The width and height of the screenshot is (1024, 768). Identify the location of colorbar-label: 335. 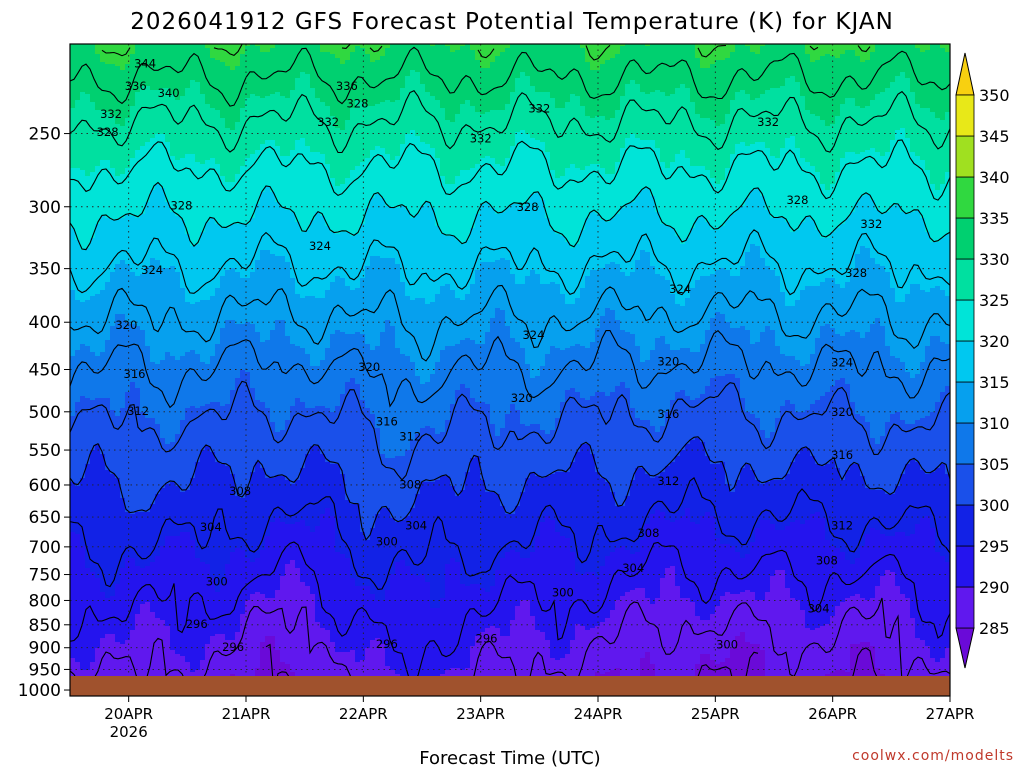
(994, 218).